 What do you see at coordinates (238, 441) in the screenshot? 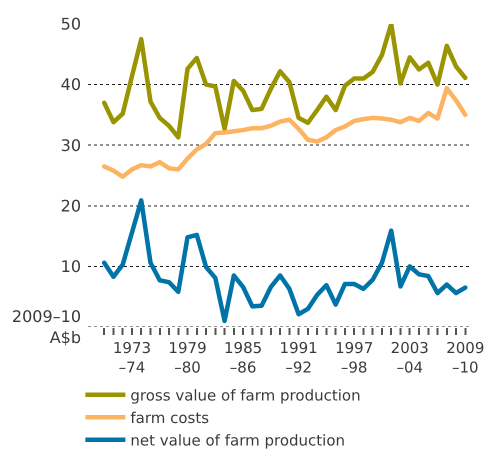
I see `legend-label: net value of farm production` at bounding box center [238, 441].